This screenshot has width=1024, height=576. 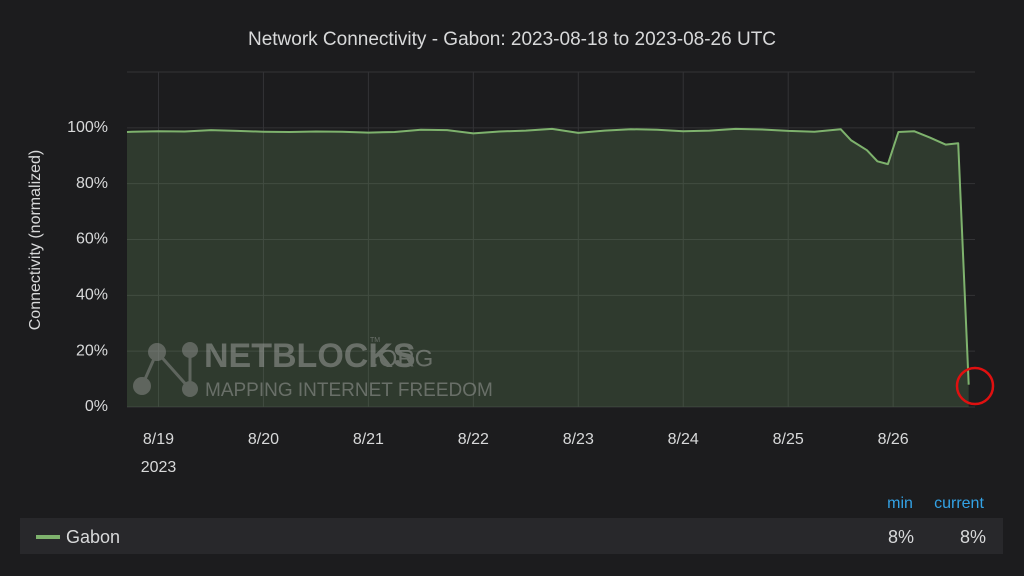 I want to click on x-axis-sublabel: 2023, so click(x=159, y=467).